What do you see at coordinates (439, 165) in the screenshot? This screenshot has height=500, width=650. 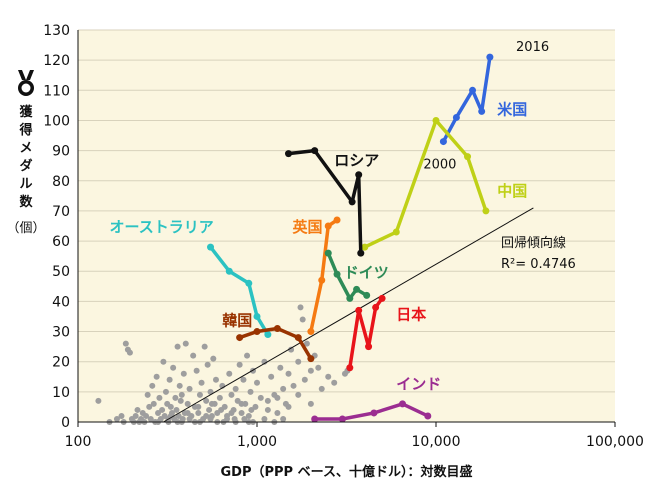 I see `year-annotation: 2000` at bounding box center [439, 165].